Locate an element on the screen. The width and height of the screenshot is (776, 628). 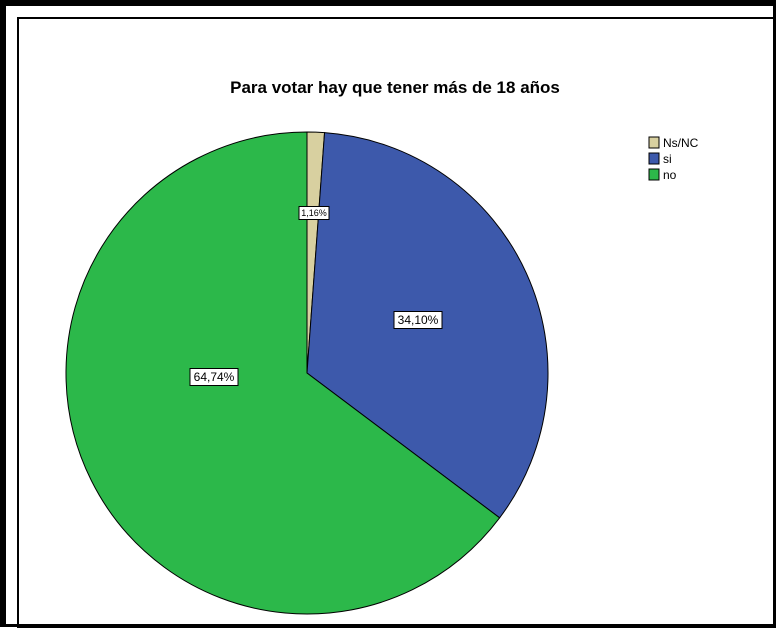
legend-item-ns-nc: Ns/NC is located at coordinates (673, 143).